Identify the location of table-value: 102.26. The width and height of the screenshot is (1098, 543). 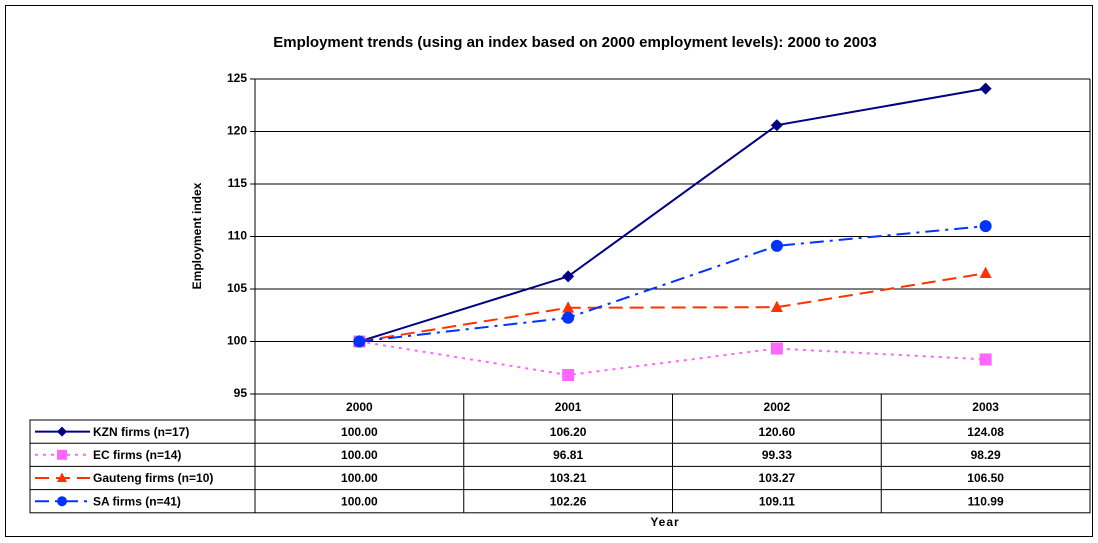
(568, 501).